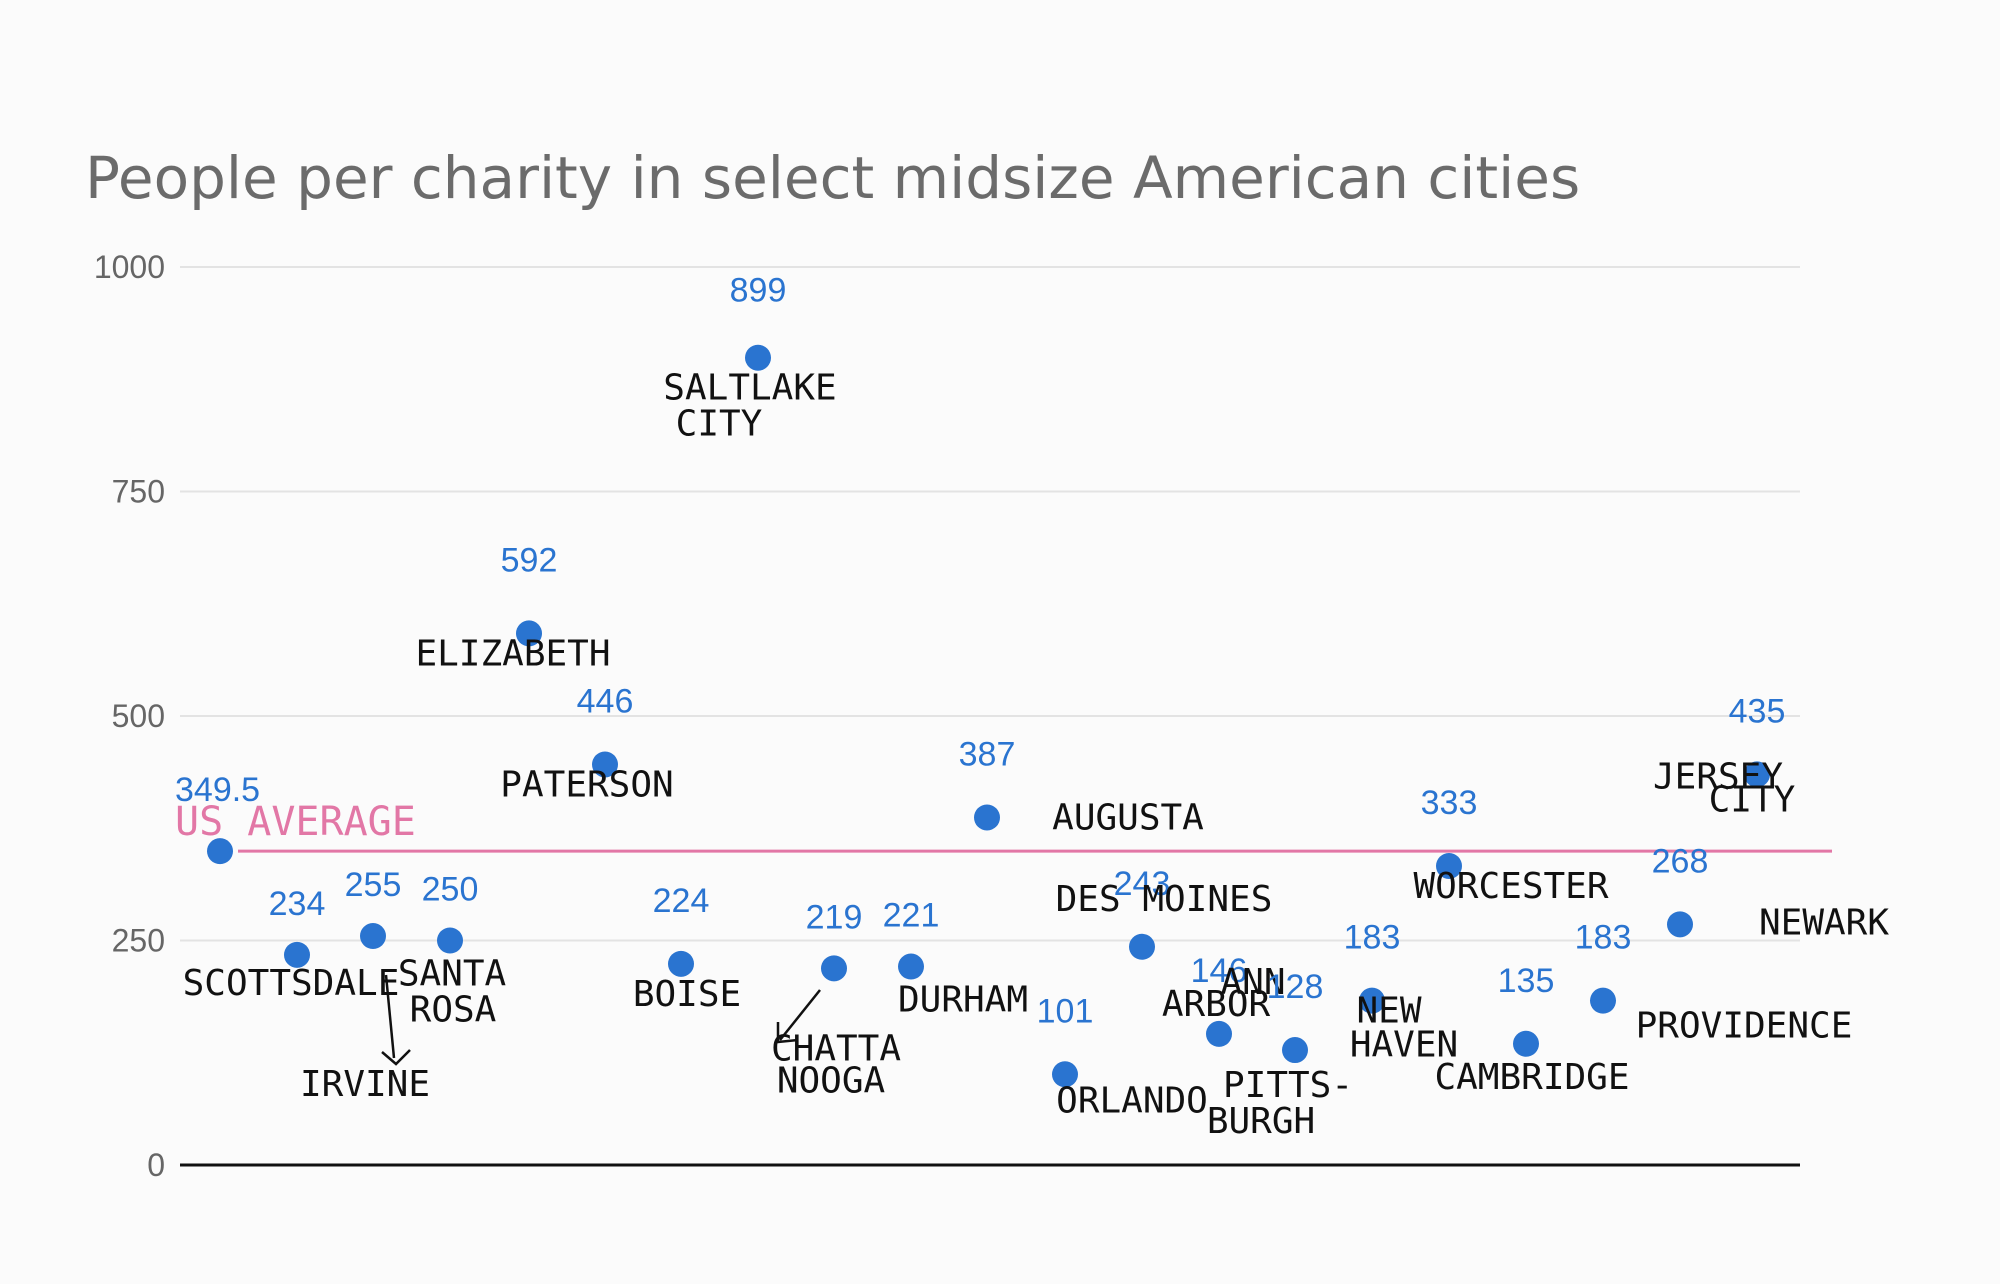 The image size is (2000, 1284). I want to click on irvine-arrow, so click(390, 1016).